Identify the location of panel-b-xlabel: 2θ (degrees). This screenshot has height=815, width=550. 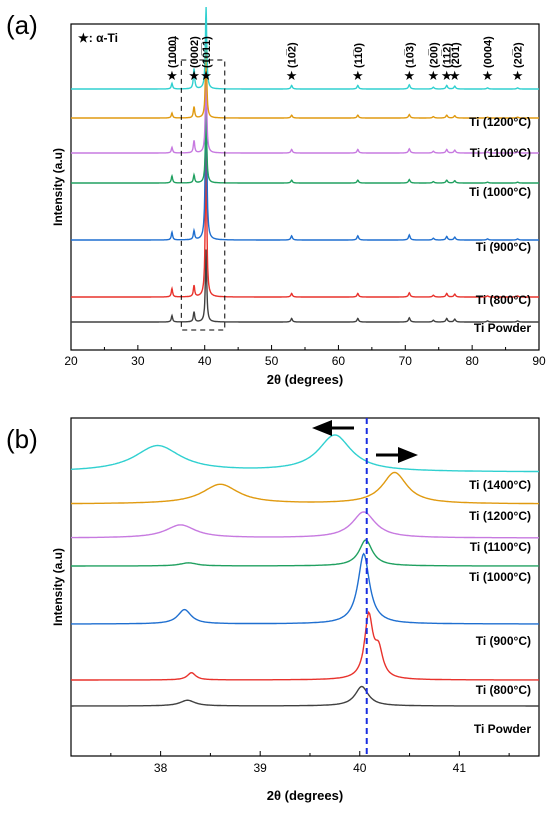
(305, 795).